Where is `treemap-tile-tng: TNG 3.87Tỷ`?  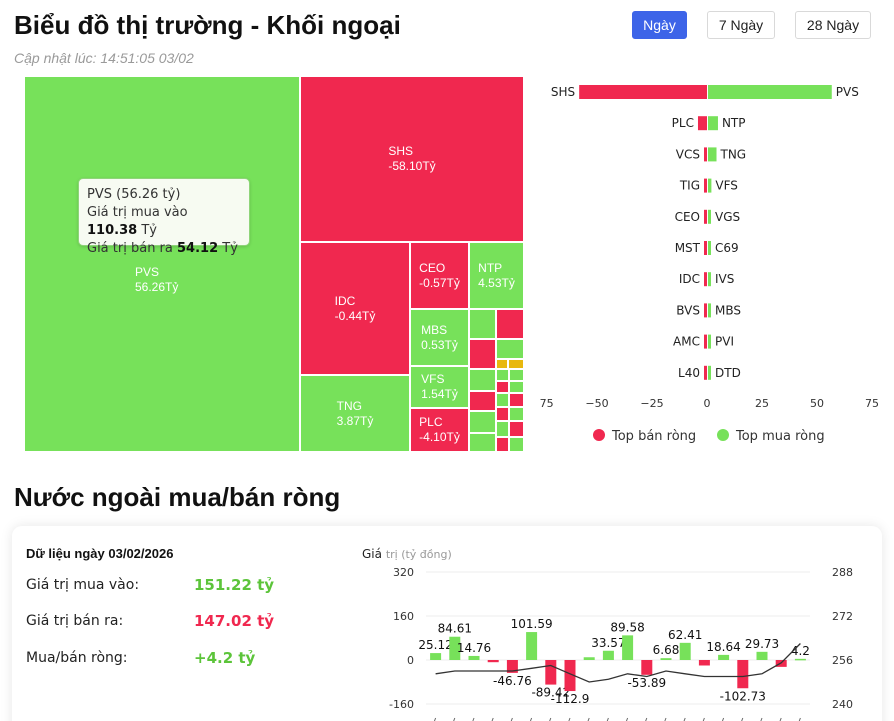
treemap-tile-tng: TNG 3.87Tỷ is located at coordinates (355, 413).